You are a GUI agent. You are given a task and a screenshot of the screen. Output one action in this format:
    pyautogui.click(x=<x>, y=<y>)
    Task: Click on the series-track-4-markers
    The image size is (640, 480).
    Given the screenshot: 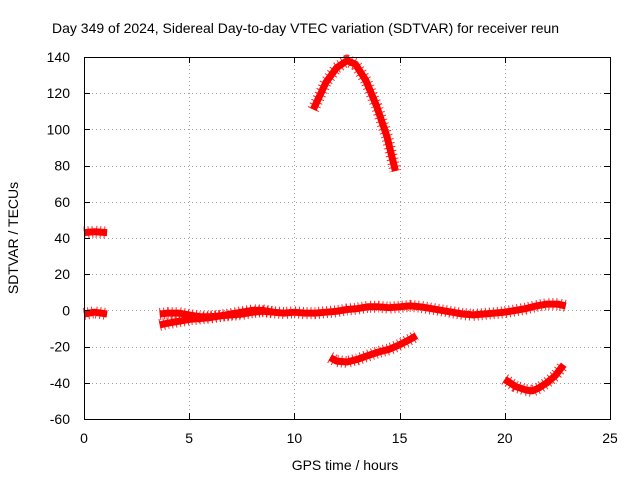 What is the action you would take?
    pyautogui.click(x=373, y=349)
    